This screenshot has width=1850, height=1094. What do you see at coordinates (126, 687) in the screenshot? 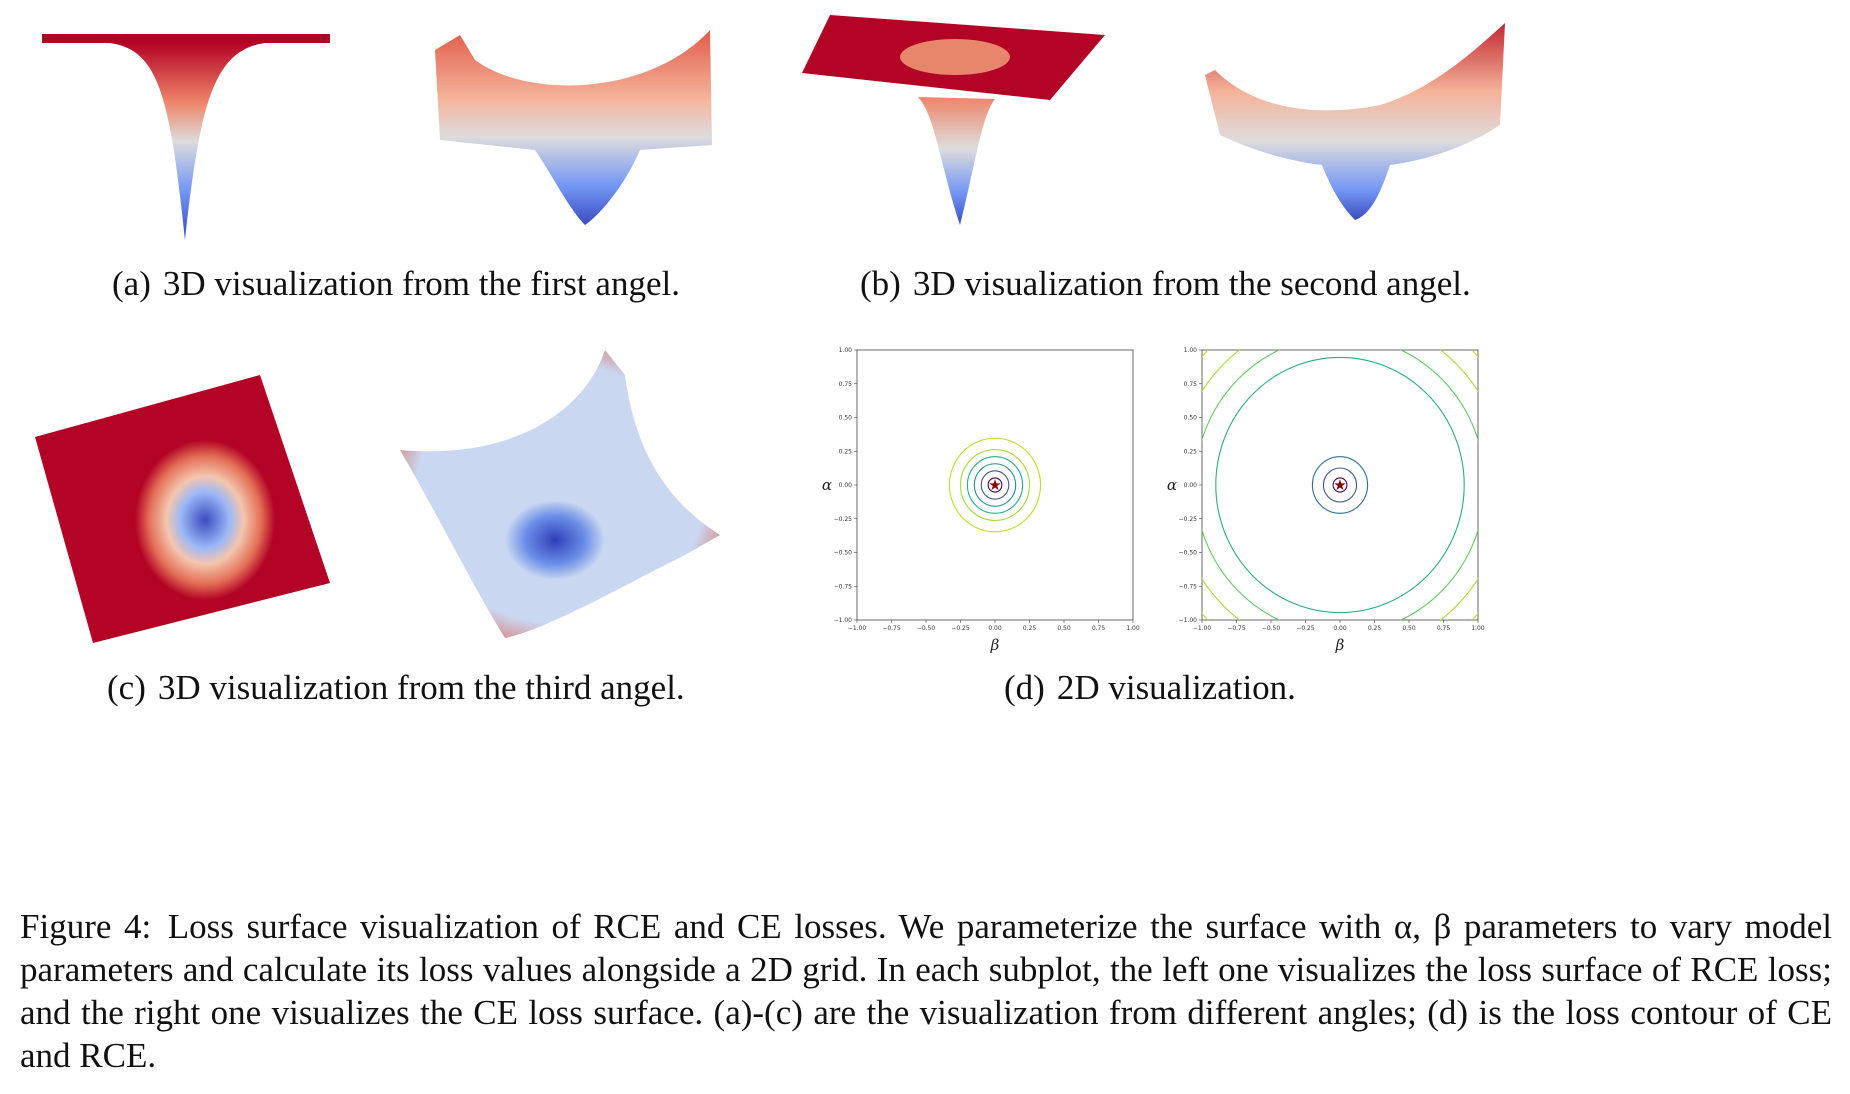
I see `subcaption-c-tag: (c)` at bounding box center [126, 687].